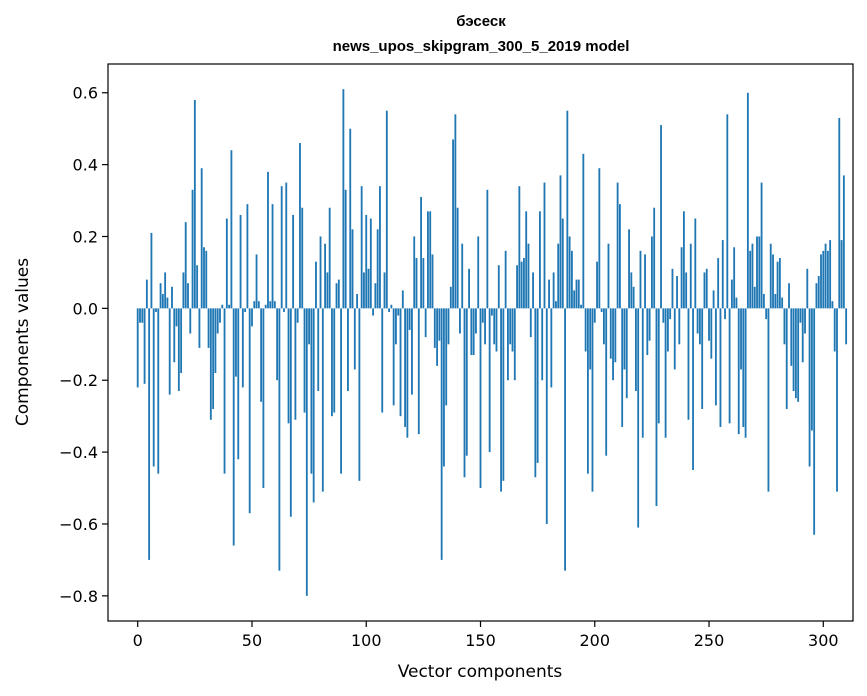 Image resolution: width=867 pixels, height=696 pixels. I want to click on y-tick-label: 0.2, so click(85, 236).